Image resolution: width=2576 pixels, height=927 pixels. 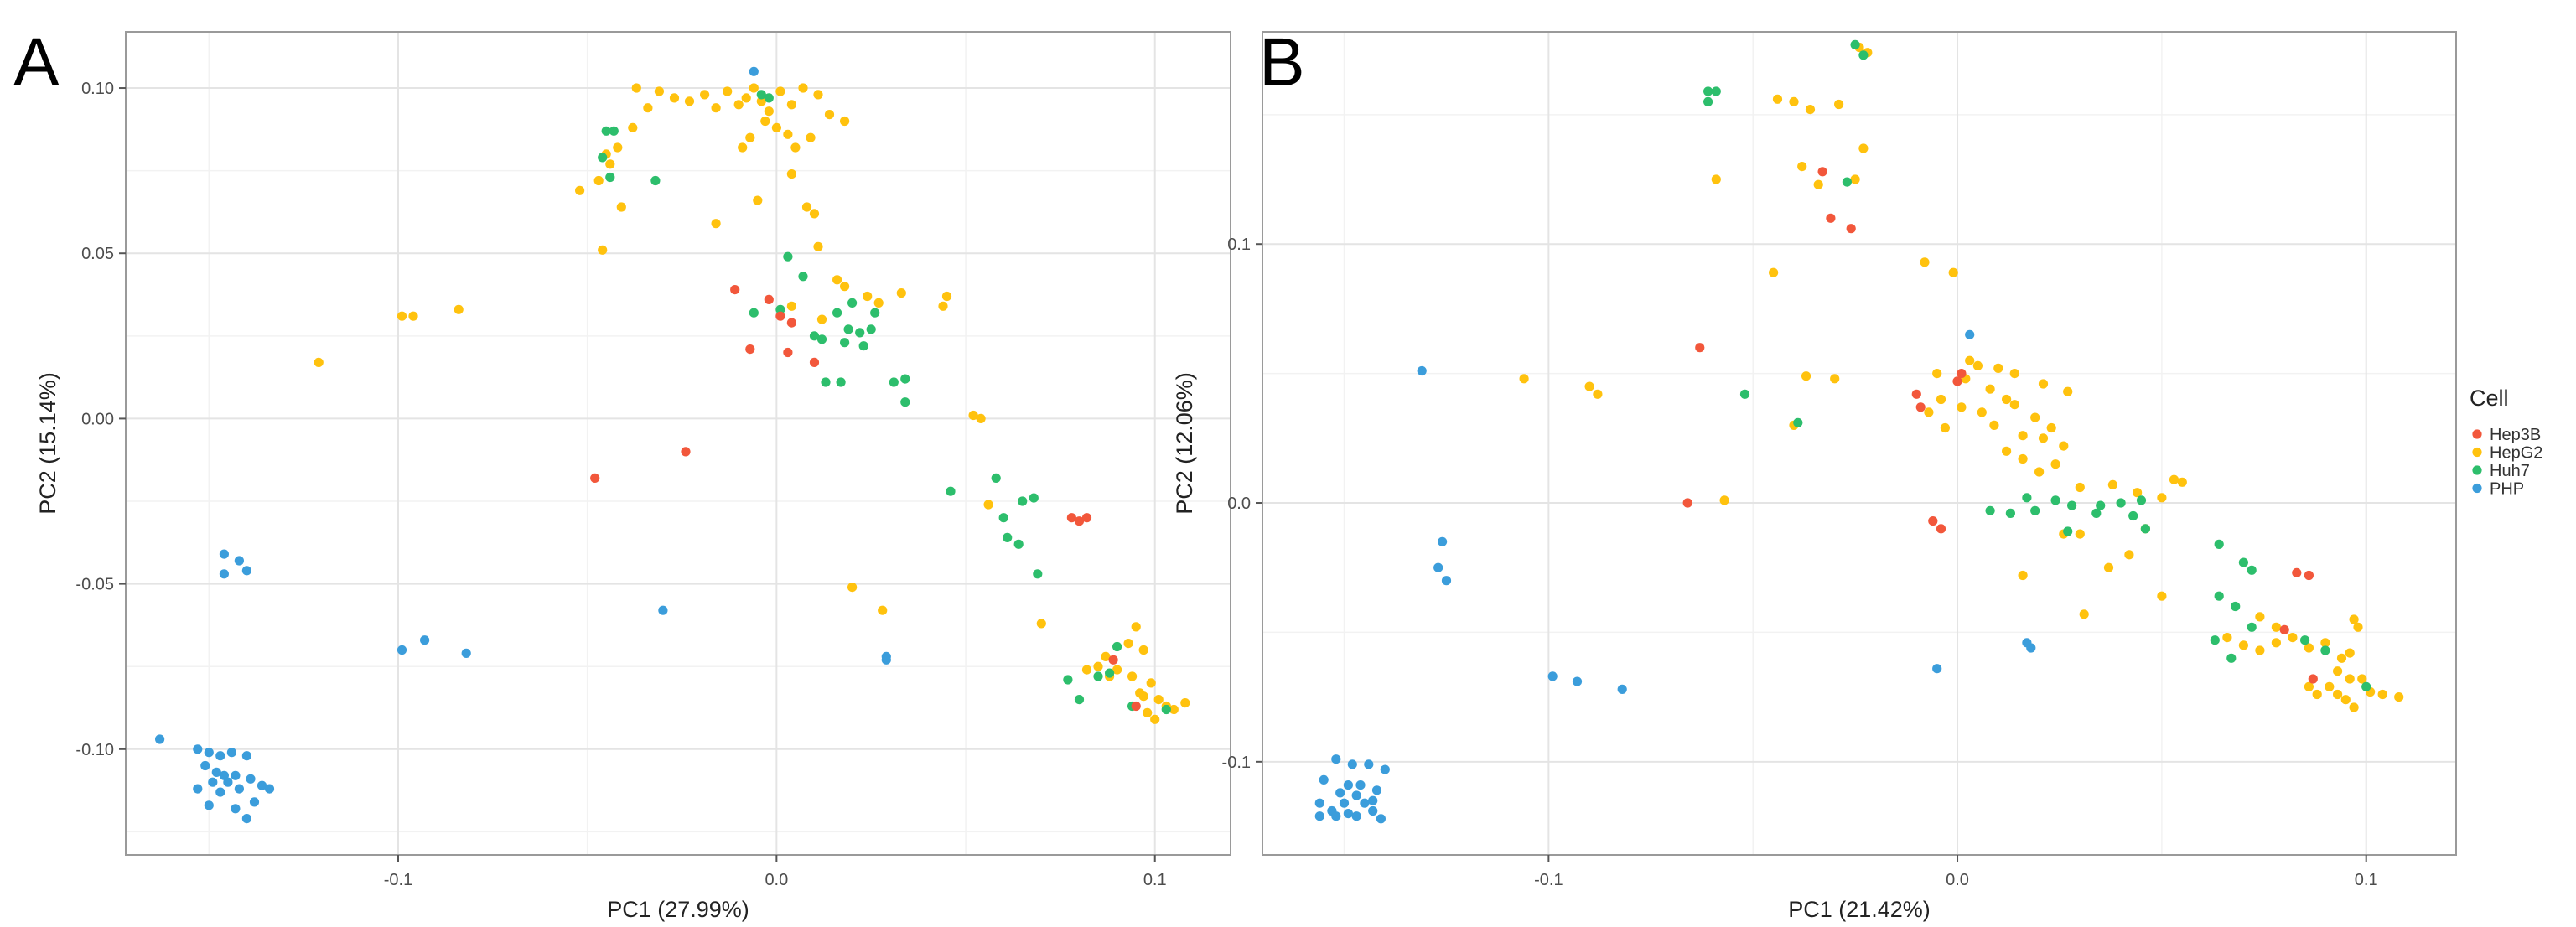 What do you see at coordinates (2515, 435) in the screenshot?
I see `legend-label-hep3b: Hep3B` at bounding box center [2515, 435].